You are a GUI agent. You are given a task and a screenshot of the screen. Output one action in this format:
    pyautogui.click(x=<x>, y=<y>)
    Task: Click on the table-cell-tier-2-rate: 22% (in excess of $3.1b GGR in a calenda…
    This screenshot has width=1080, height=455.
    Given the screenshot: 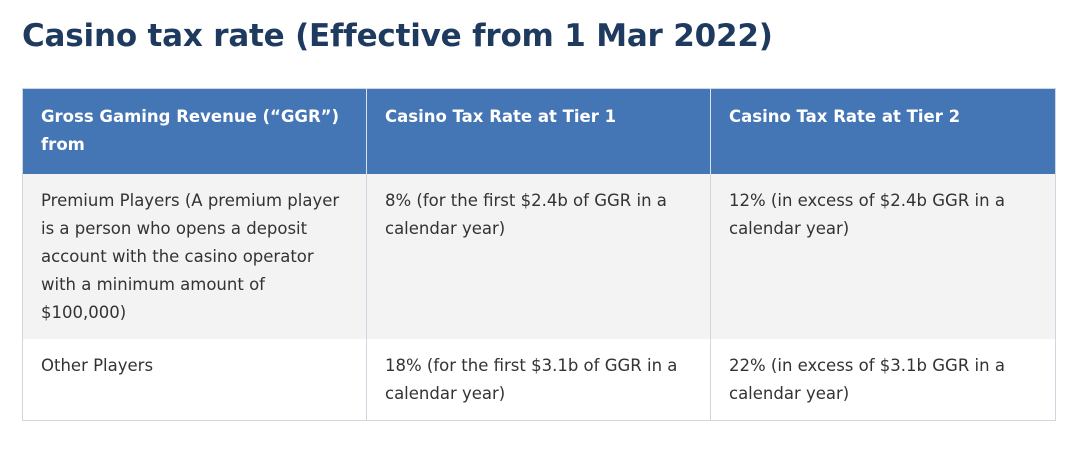 What is the action you would take?
    pyautogui.click(x=883, y=380)
    